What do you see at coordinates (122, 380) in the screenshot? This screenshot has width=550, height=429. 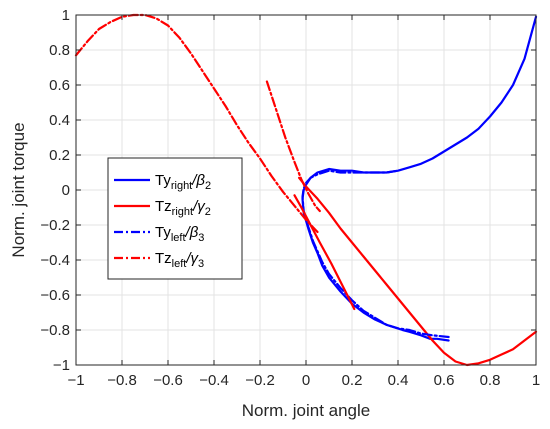 I see `x-tick-label: −0.8` at bounding box center [122, 380].